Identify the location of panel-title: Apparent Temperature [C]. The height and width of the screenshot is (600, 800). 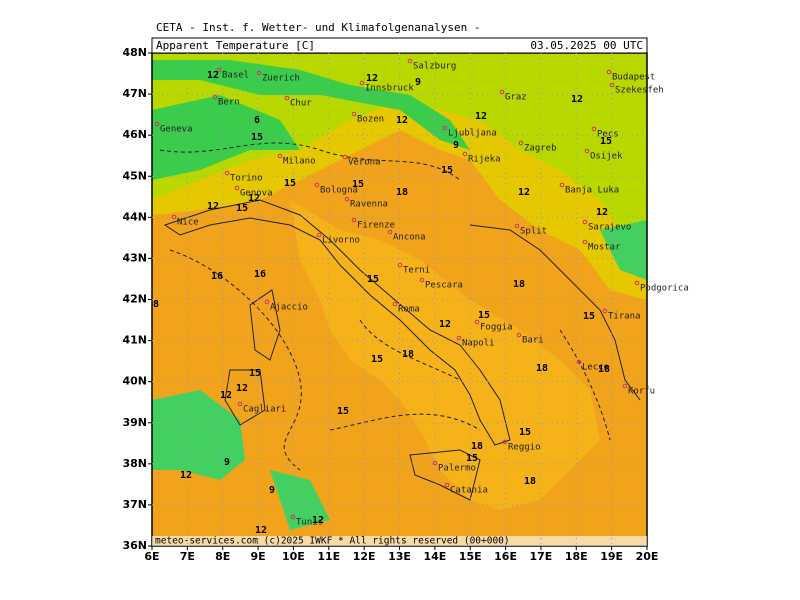
(235, 45).